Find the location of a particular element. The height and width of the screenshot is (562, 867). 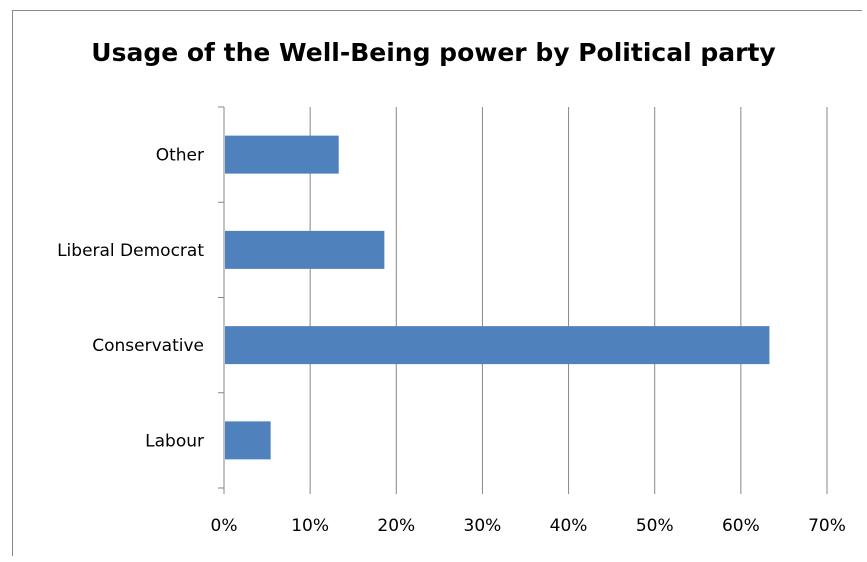

y-category-label: Liberal Democrat is located at coordinates (130, 251).